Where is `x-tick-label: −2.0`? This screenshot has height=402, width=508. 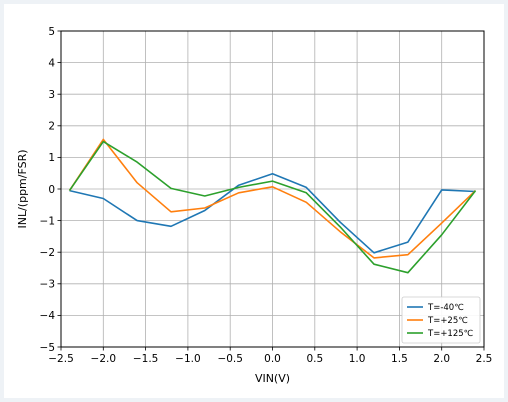
x-tick-label: −2.0 is located at coordinates (104, 359).